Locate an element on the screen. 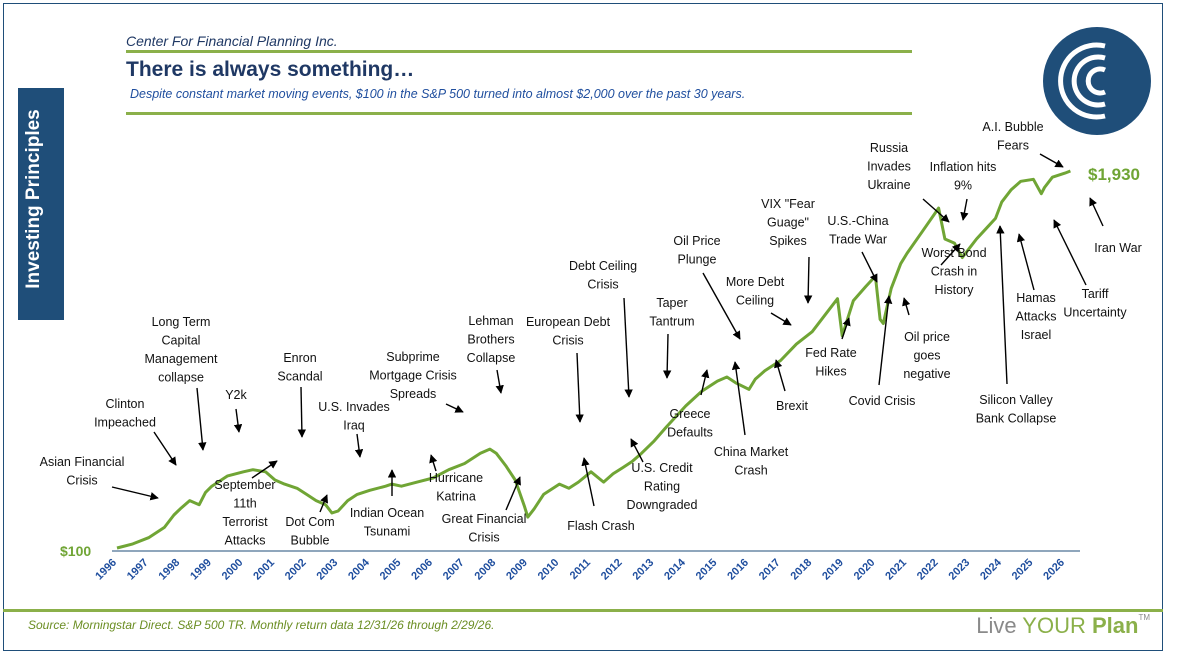 This screenshot has width=1180, height=661. x-tick-label: 2009 is located at coordinates (517, 570).